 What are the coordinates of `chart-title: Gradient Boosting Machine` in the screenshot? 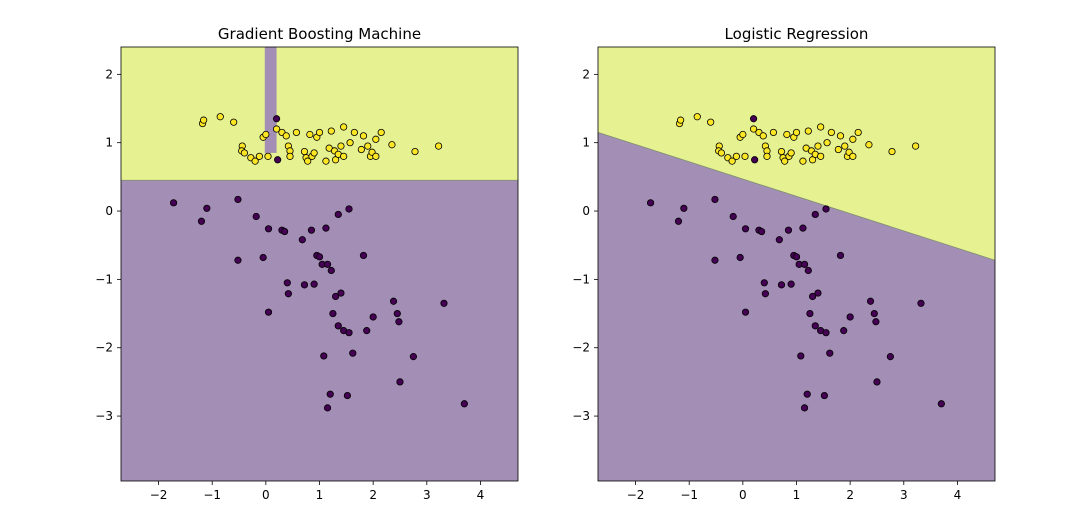 It's located at (319, 34).